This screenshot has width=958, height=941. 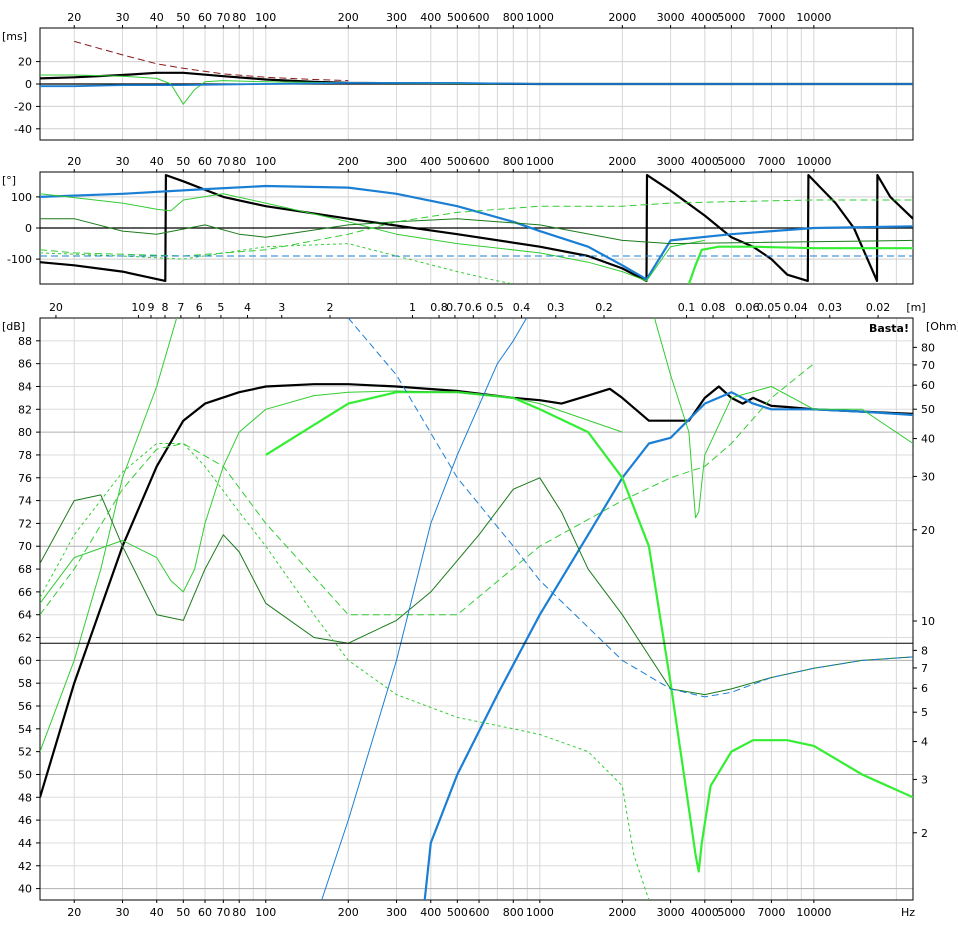 I want to click on y2-axis-title: [Ohm], so click(x=942, y=326).